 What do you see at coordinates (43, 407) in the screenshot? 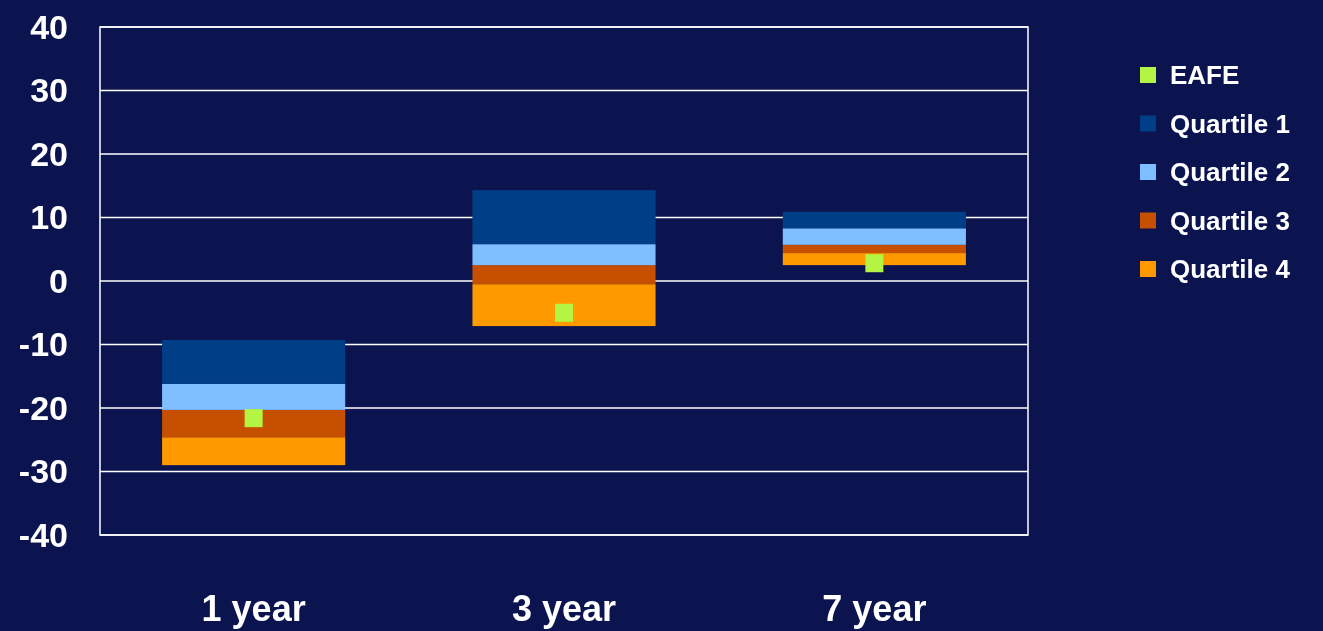
I see `y-tick-label: -20` at bounding box center [43, 407].